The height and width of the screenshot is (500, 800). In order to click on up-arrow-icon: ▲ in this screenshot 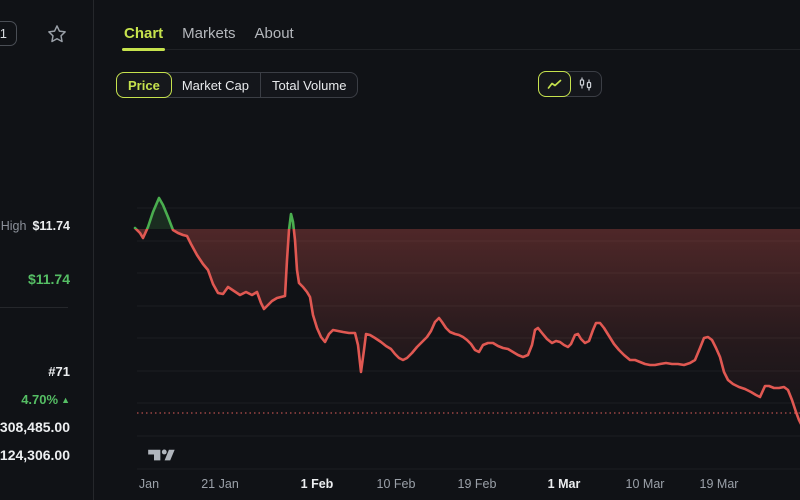, I will do `click(65, 400)`.